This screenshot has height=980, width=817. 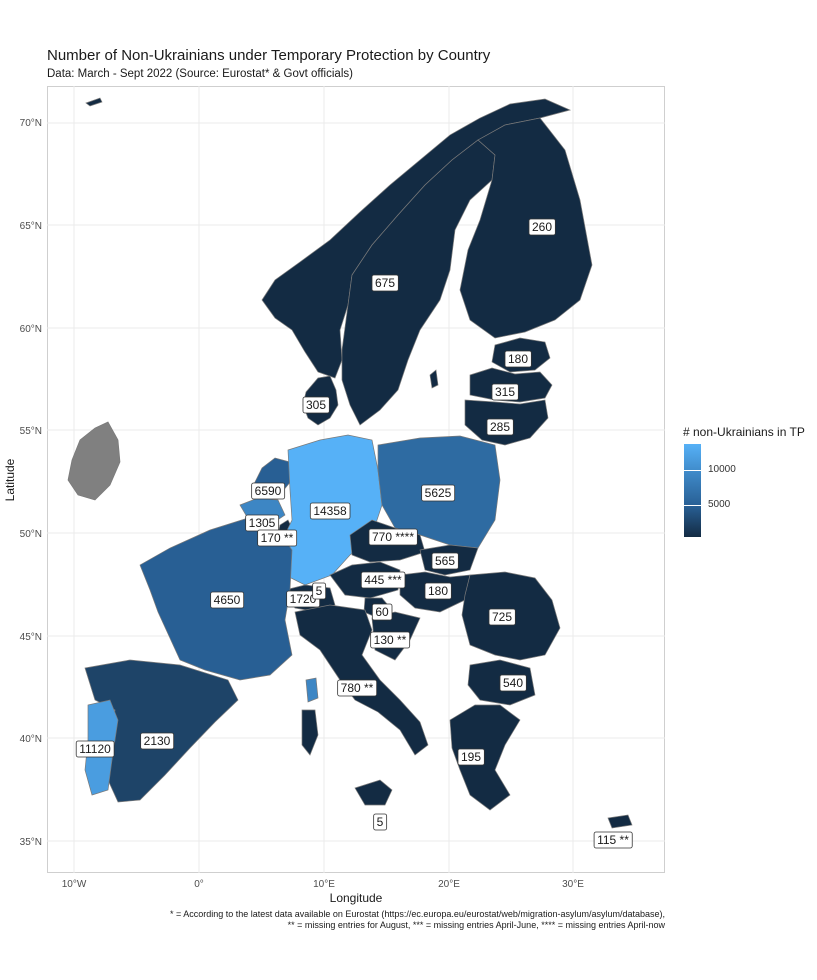 I want to click on region-sardinia, so click(x=310, y=732).